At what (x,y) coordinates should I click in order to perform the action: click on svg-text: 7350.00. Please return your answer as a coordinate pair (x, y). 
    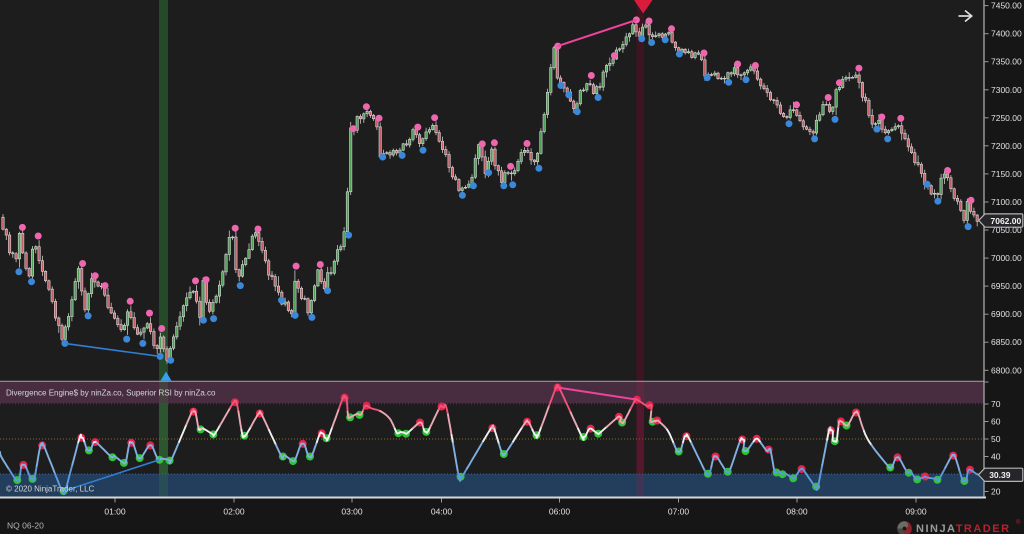
    Looking at the image, I should click on (1006, 62).